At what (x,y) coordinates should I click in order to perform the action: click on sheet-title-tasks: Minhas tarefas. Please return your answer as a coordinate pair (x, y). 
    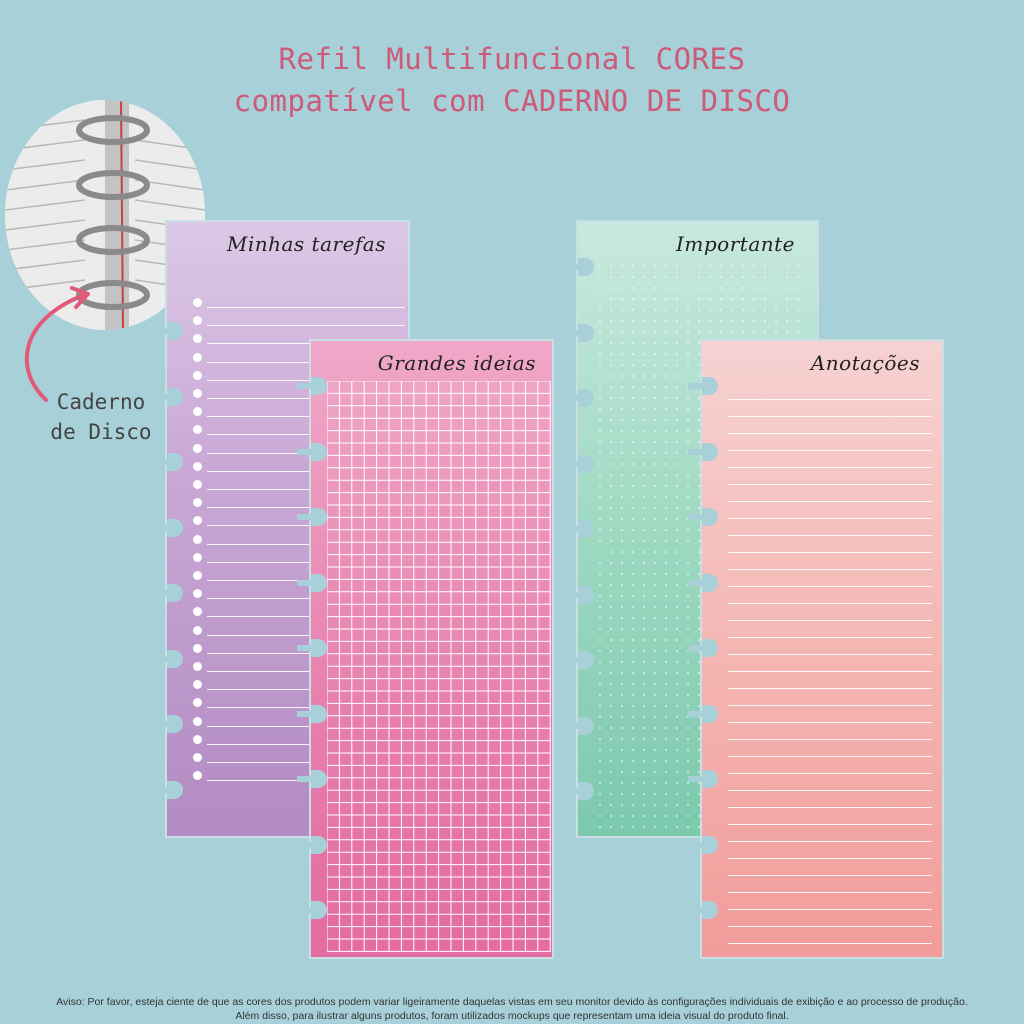
    Looking at the image, I should click on (306, 244).